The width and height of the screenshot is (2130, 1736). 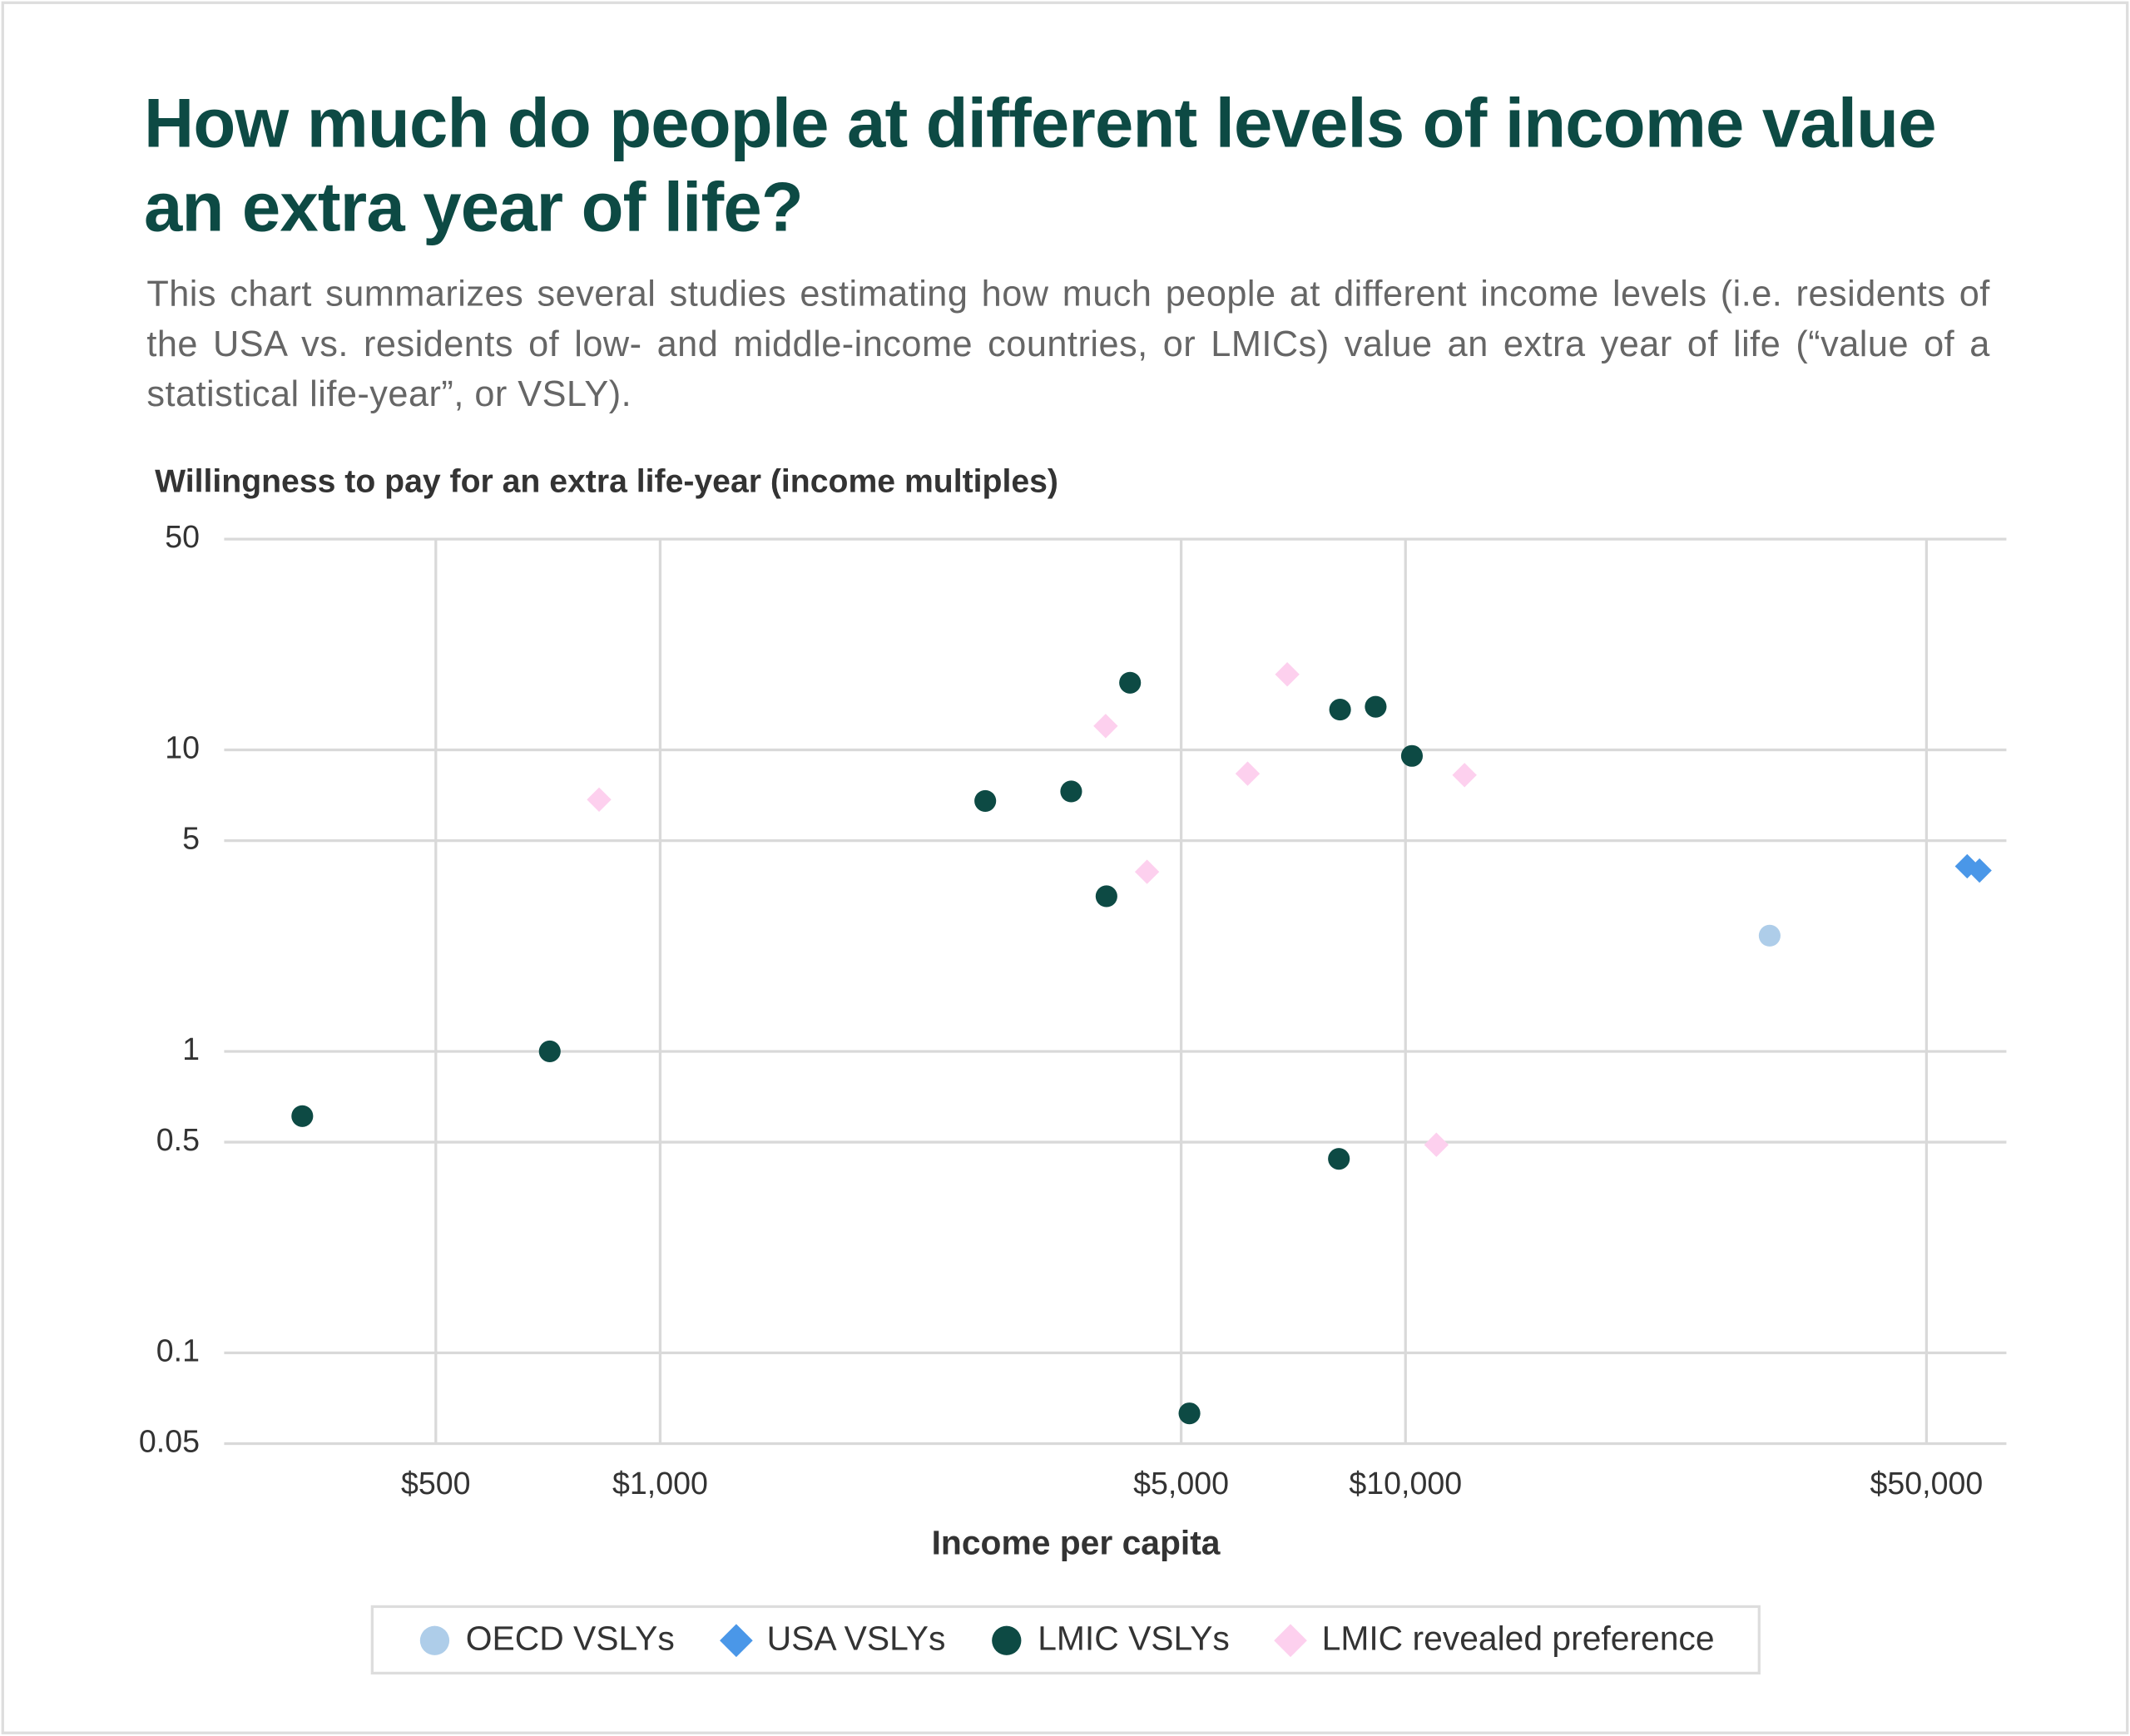 I want to click on legend-item: USA VSLYs, so click(x=832, y=1639).